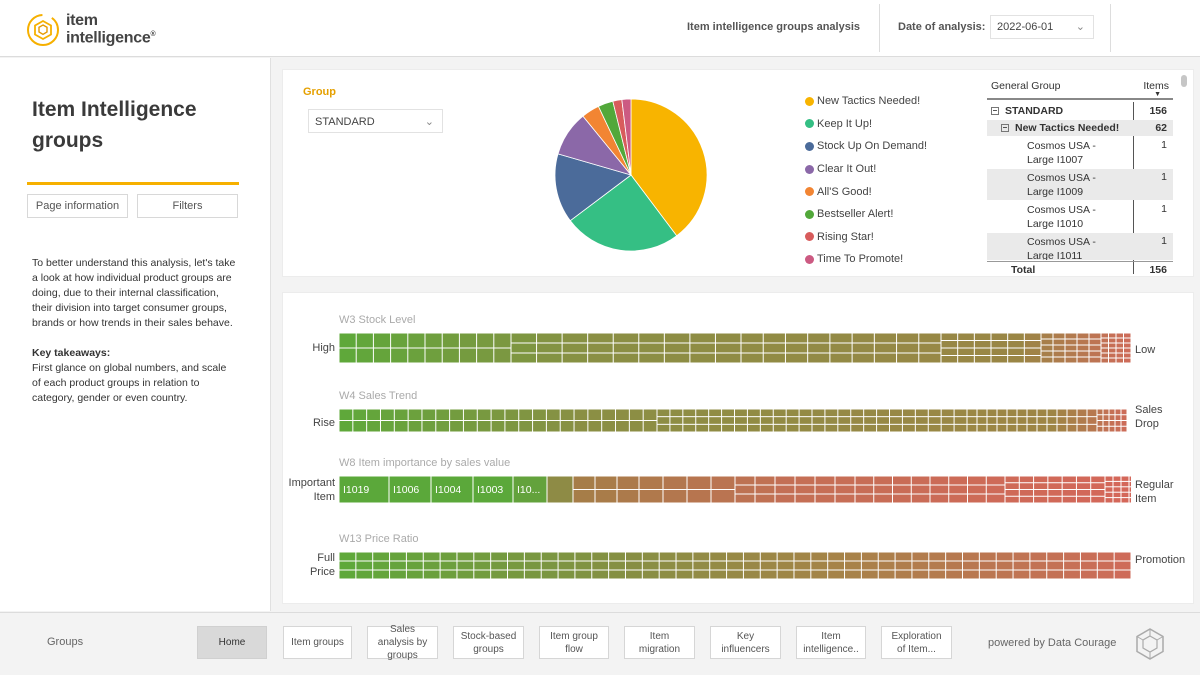 The image size is (1200, 675). What do you see at coordinates (866, 124) in the screenshot?
I see `legend-item: Keep It Up!` at bounding box center [866, 124].